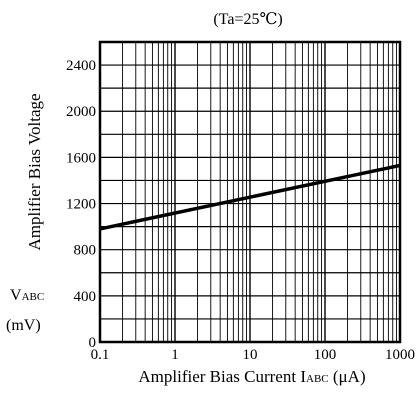 The image size is (416, 394). What do you see at coordinates (16, 295) in the screenshot?
I see `y-axis-symbol-main: V` at bounding box center [16, 295].